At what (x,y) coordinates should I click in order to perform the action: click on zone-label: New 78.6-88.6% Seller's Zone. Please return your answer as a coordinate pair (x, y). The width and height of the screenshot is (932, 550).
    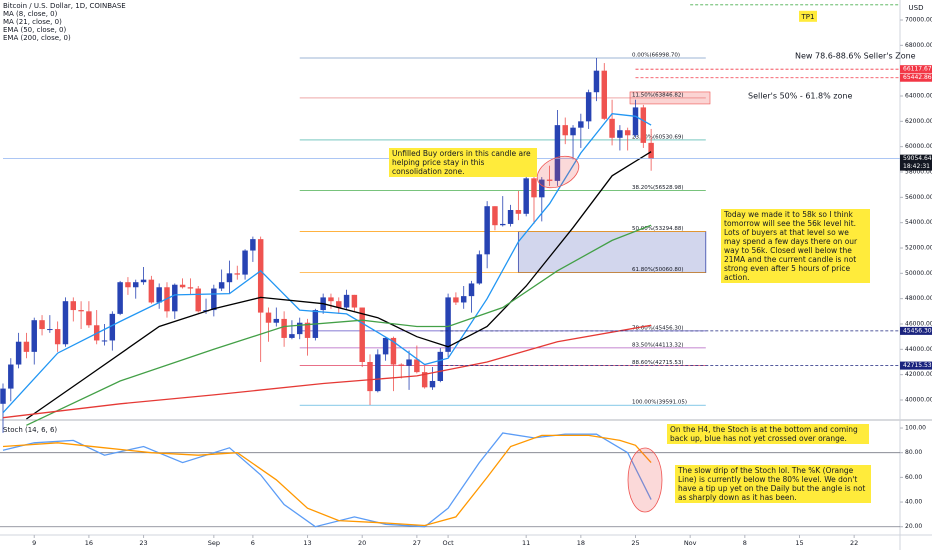
    Looking at the image, I should click on (855, 56).